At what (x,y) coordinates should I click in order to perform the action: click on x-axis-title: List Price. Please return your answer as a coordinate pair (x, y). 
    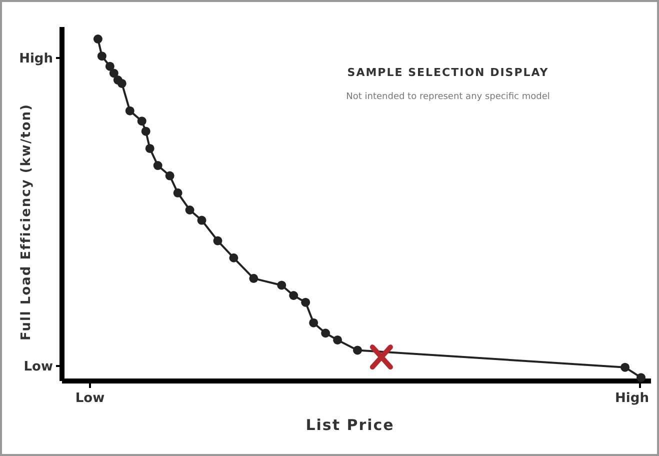
    Looking at the image, I should click on (350, 425).